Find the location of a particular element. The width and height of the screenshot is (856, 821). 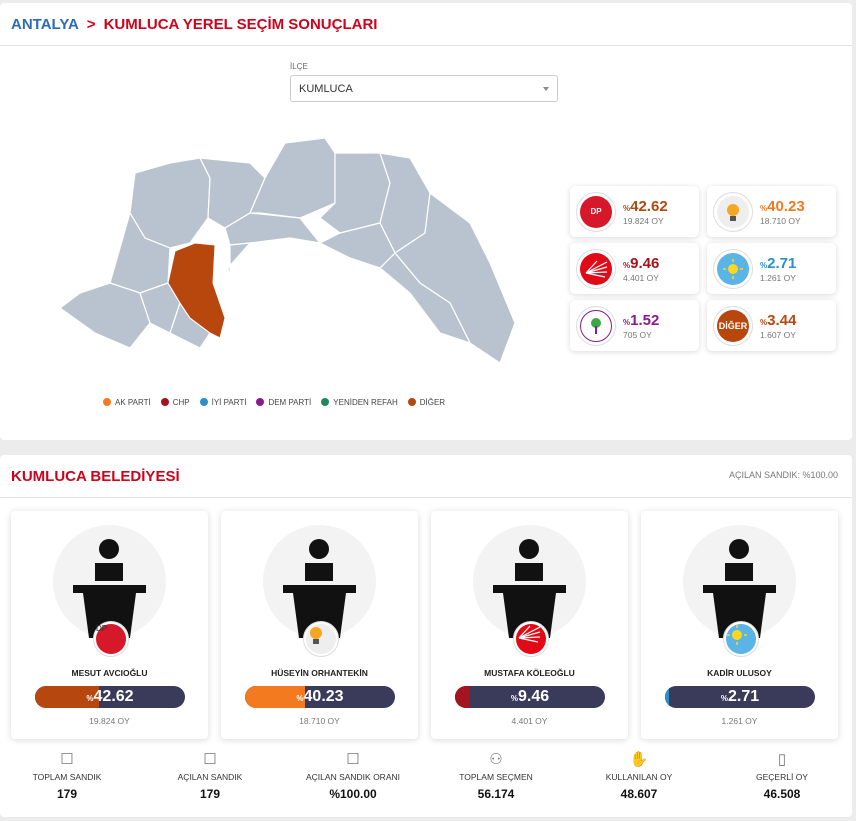

candidate-votes: 1.261 OY is located at coordinates (739, 721).